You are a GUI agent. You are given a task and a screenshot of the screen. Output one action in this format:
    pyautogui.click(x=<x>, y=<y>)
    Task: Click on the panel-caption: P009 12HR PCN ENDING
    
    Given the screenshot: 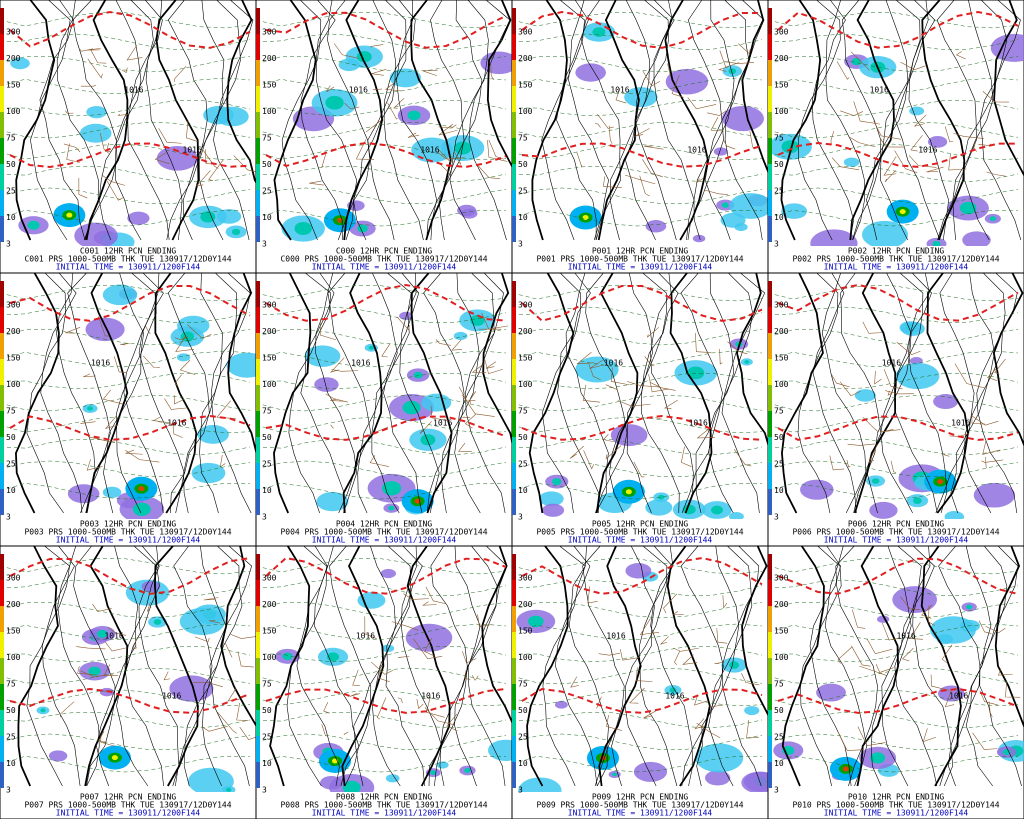 What is the action you would take?
    pyautogui.click(x=640, y=797)
    